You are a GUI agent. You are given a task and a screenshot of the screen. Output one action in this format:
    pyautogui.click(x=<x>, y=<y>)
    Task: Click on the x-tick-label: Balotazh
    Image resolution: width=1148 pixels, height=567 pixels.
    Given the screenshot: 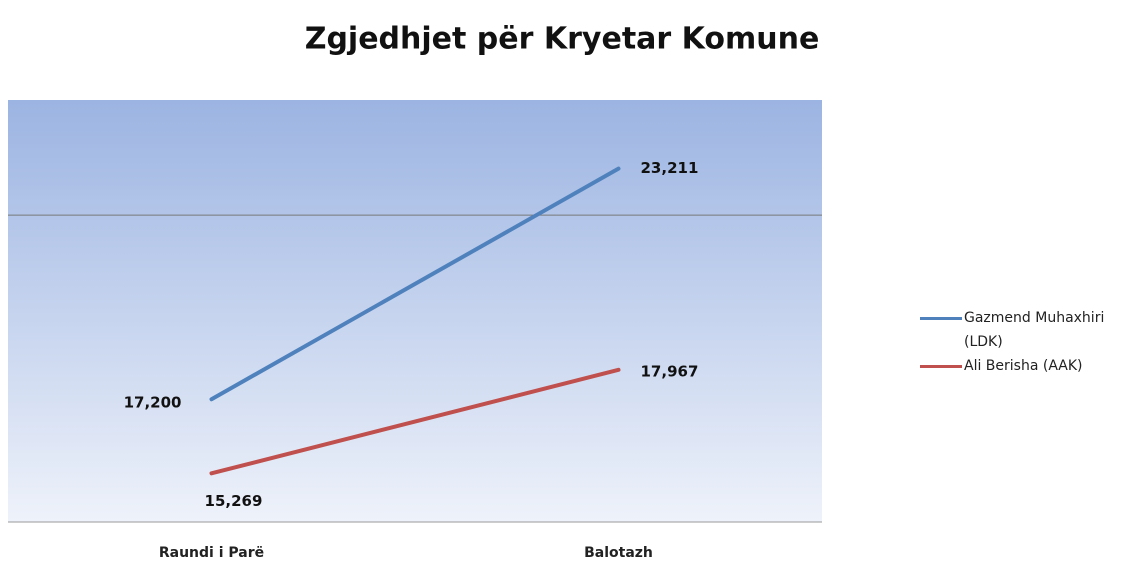 What is the action you would take?
    pyautogui.click(x=618, y=553)
    